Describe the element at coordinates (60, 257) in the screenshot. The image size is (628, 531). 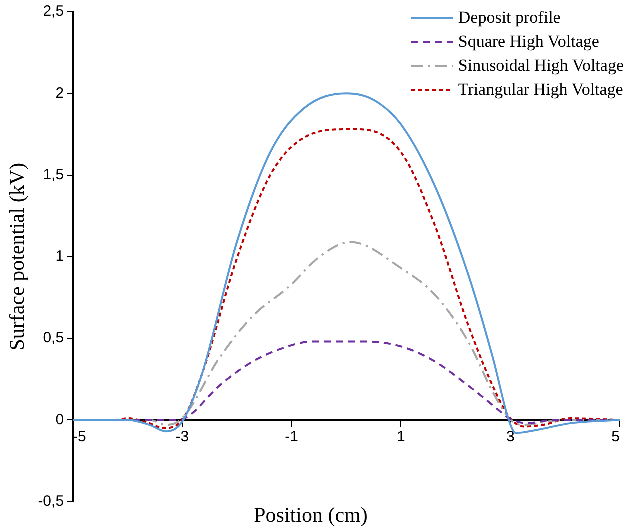
I see `y-tick-label: 1` at that location.